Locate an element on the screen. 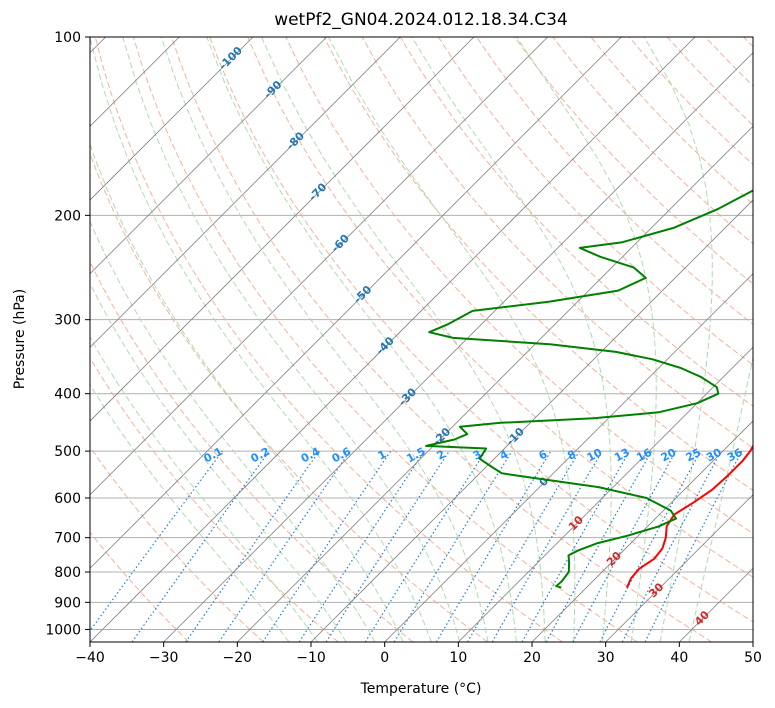 The height and width of the screenshot is (708, 775). x-tick-label: −20 is located at coordinates (238, 658).